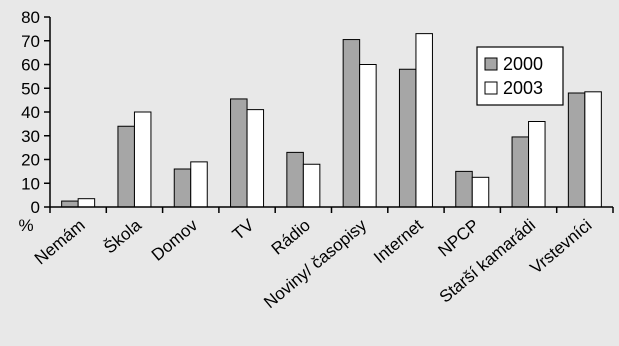 The width and height of the screenshot is (619, 346). I want to click on y-tick-label: 50, so click(30, 88).